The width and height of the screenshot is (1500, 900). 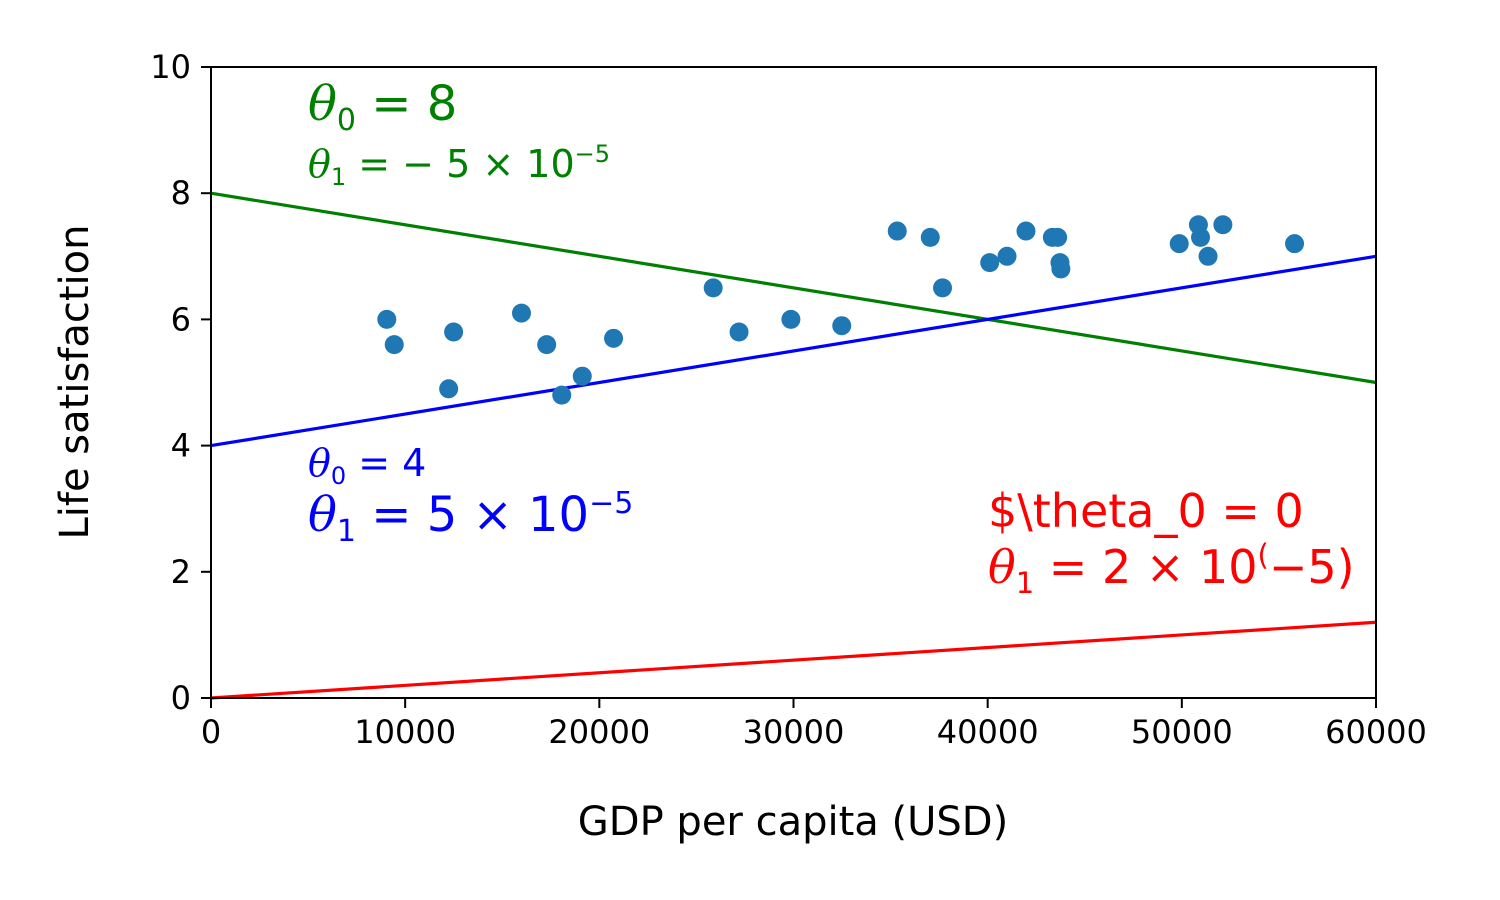 What do you see at coordinates (1171, 569) in the screenshot?
I see `red-theta1-annotation: θ1 = 2 × 10(−5)` at bounding box center [1171, 569].